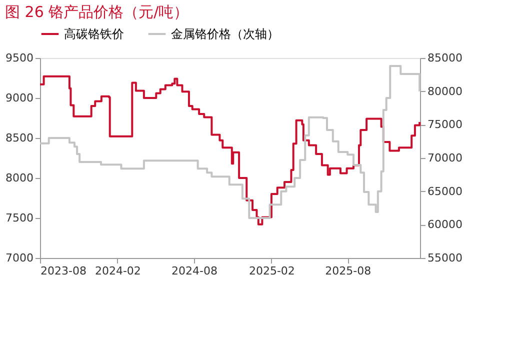 Image resolution: width=524 pixels, height=360 pixels. What do you see at coordinates (20, 58) in the screenshot?
I see `y-tick-label: 9500` at bounding box center [20, 58].